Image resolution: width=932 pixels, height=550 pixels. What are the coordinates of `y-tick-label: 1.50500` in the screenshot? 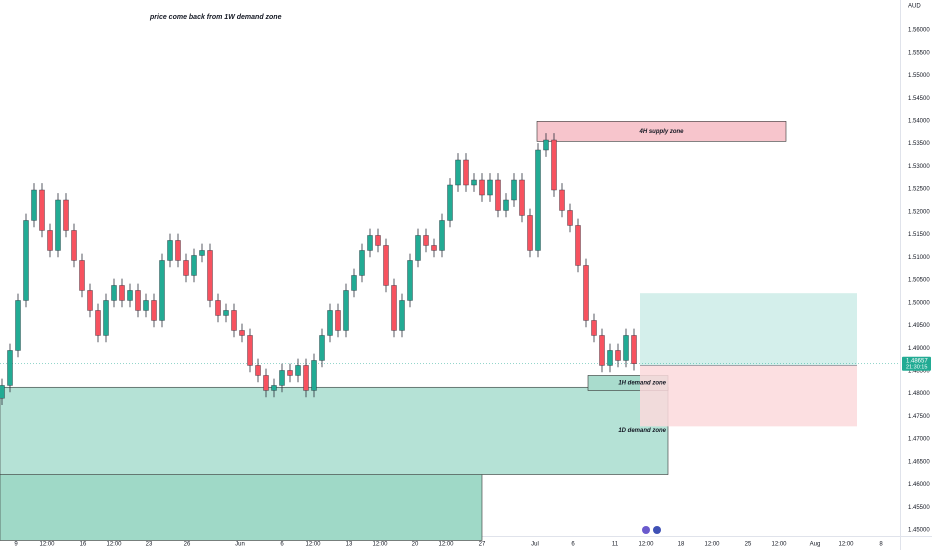 It's located at (919, 281).